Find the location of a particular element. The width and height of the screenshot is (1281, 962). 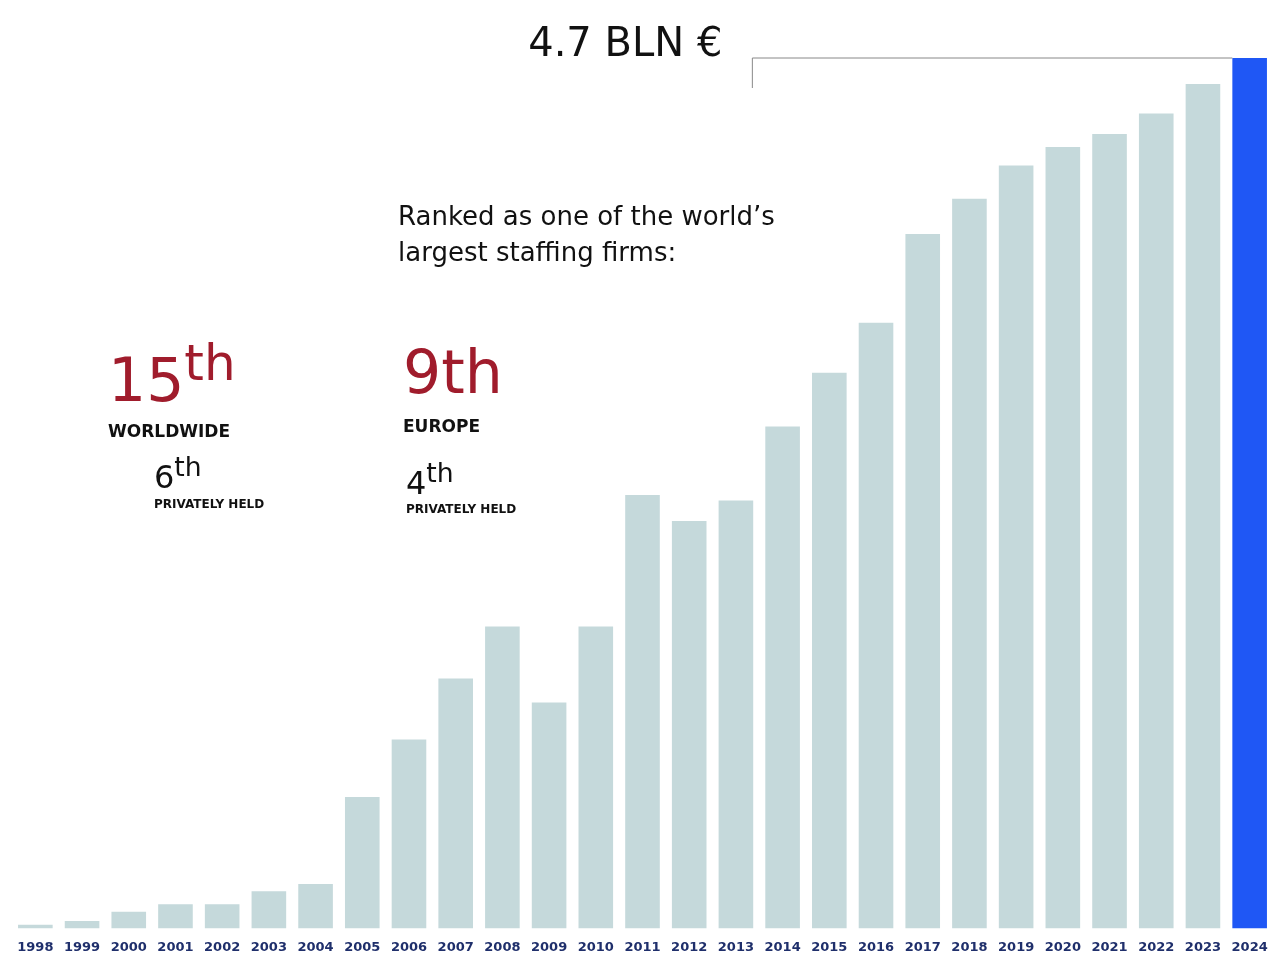

x-tick-label: 2010 is located at coordinates (595, 946).